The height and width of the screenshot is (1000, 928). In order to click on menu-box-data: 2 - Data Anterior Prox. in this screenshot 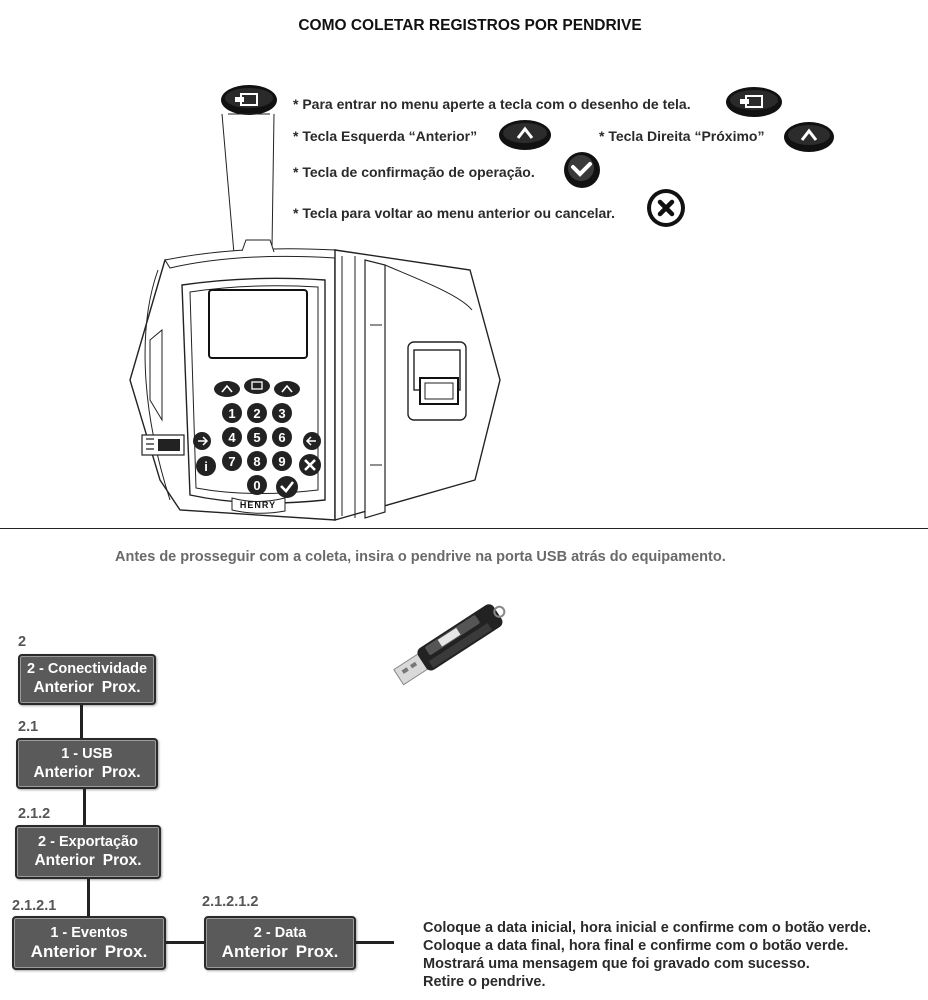, I will do `click(280, 943)`.